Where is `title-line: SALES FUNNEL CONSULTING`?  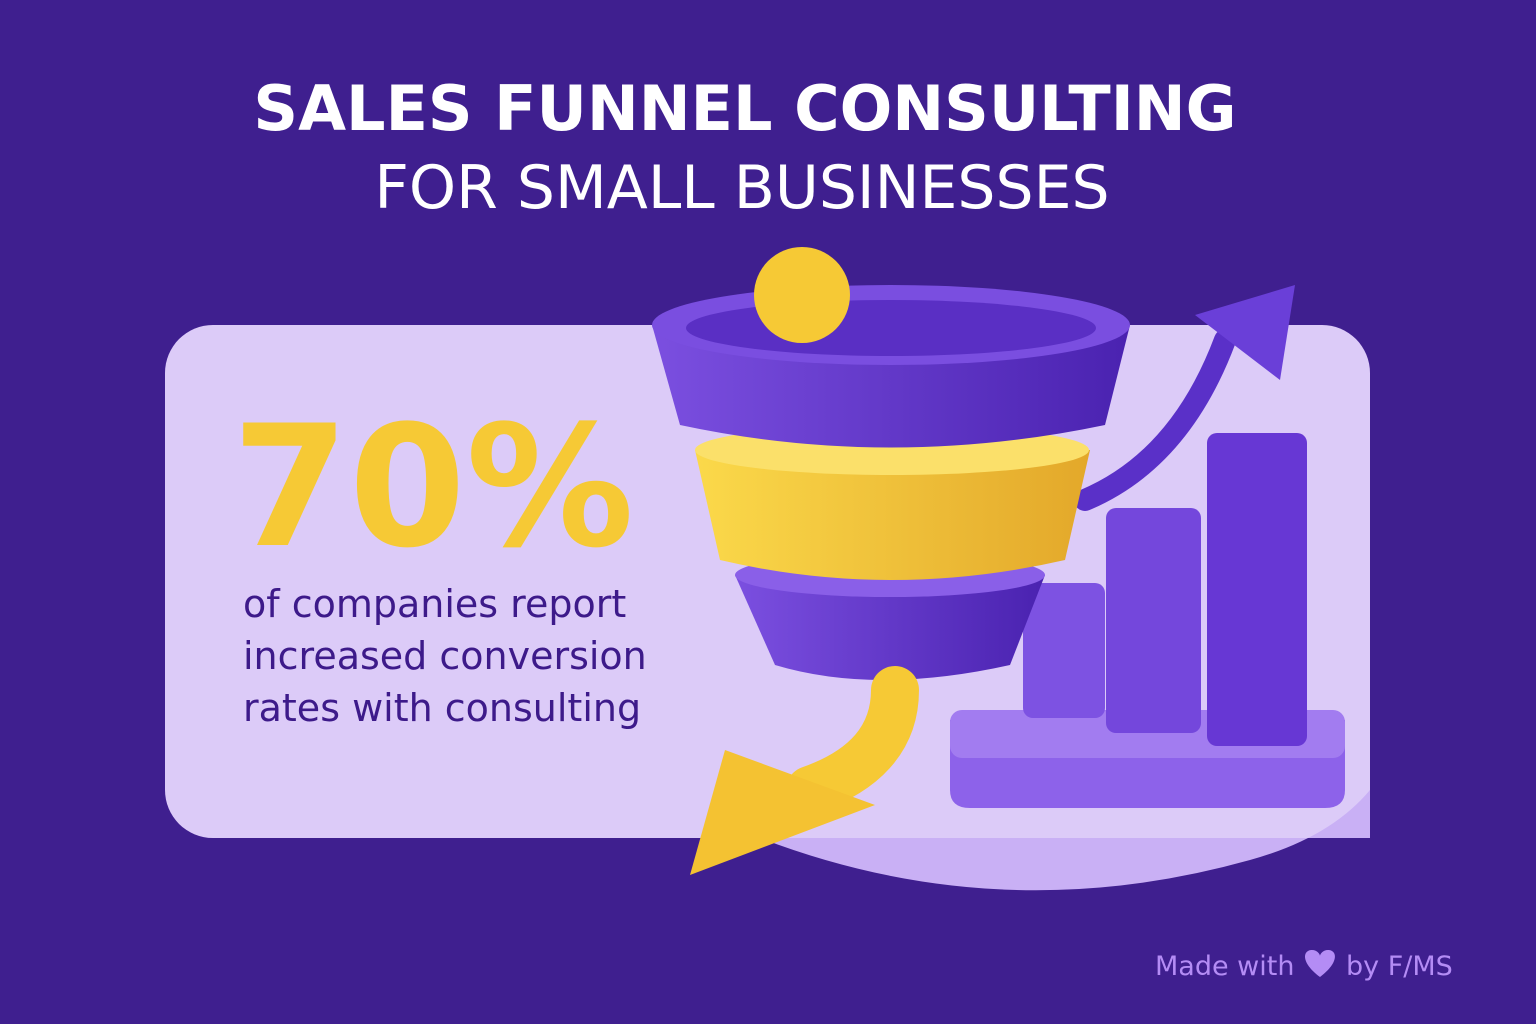 title-line: SALES FUNNEL CONSULTING is located at coordinates (744, 108).